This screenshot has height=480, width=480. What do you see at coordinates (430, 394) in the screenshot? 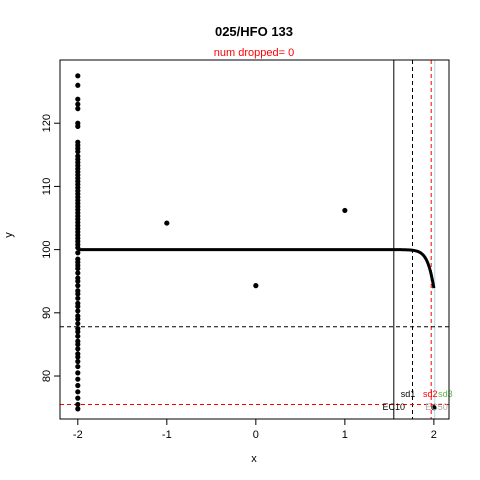
I see `annotation-label: sd2` at bounding box center [430, 394].